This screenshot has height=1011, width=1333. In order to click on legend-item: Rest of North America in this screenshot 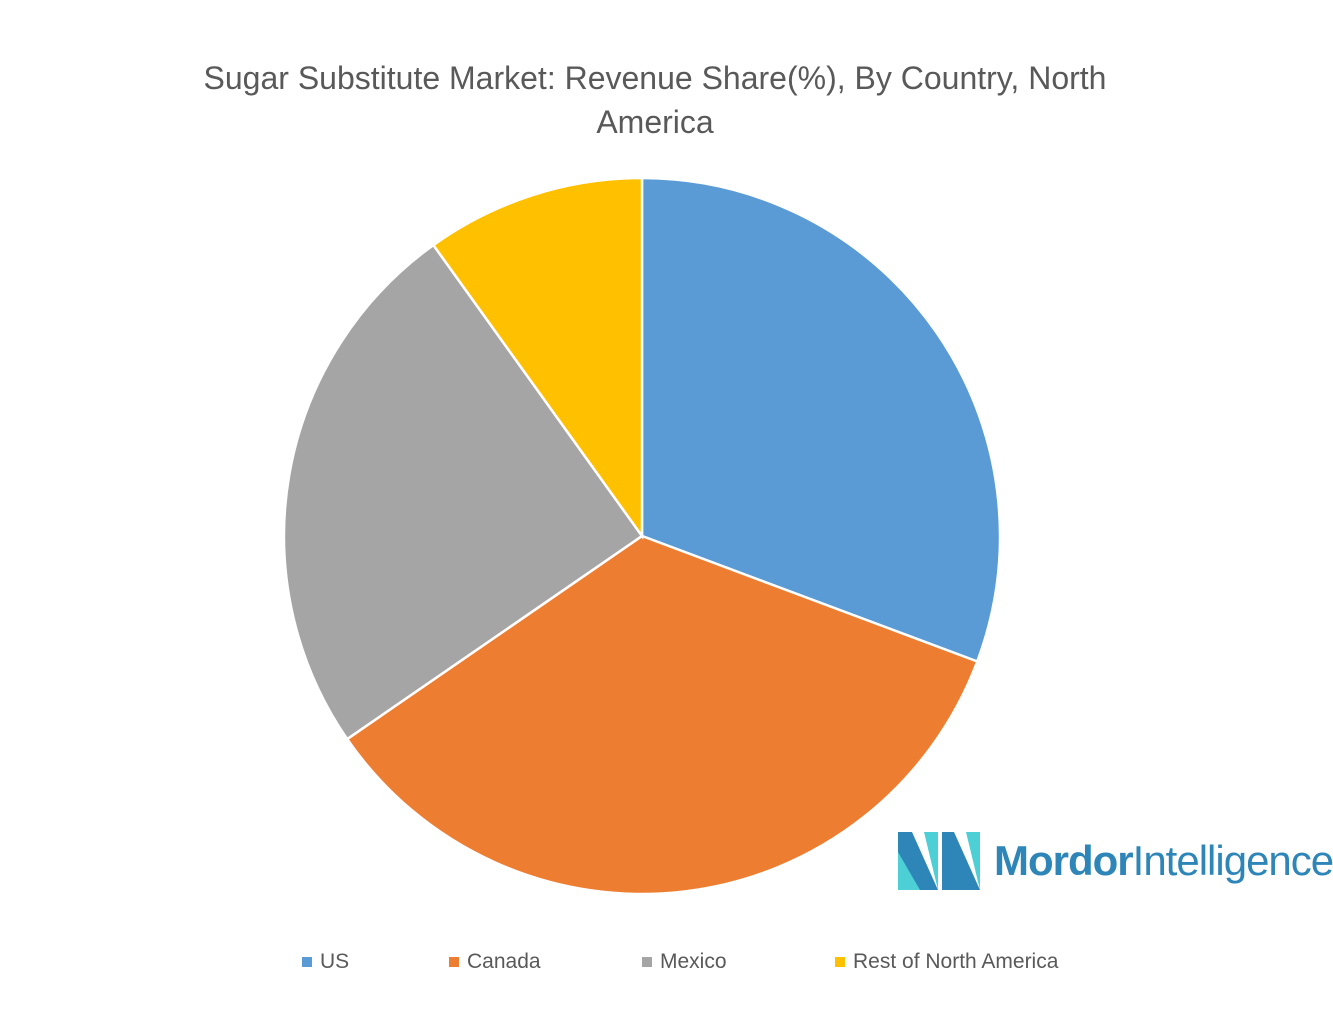, I will do `click(946, 962)`.